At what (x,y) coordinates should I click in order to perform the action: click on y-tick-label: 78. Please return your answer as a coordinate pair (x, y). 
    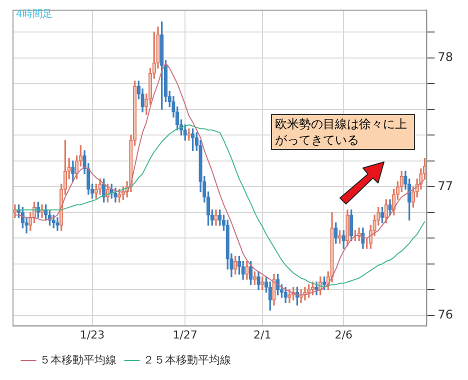
    Looking at the image, I should click on (446, 57).